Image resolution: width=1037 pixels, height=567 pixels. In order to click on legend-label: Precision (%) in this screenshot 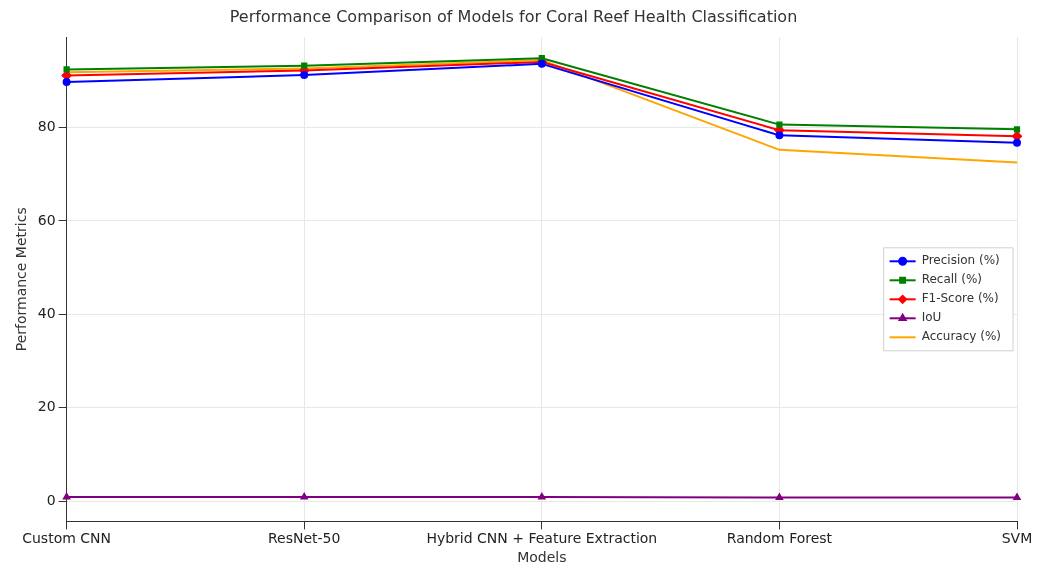, I will do `click(960, 260)`.